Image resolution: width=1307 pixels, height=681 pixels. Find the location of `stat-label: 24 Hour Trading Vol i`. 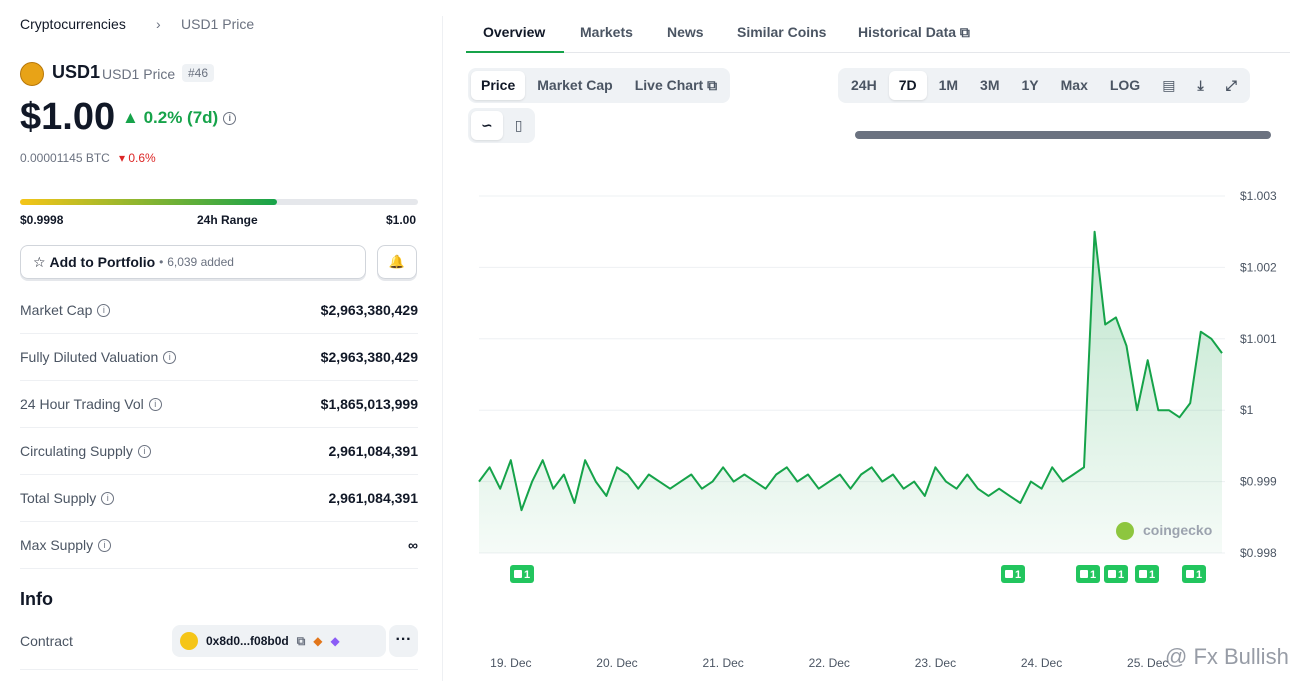

stat-label: 24 Hour Trading Vol i is located at coordinates (91, 404).